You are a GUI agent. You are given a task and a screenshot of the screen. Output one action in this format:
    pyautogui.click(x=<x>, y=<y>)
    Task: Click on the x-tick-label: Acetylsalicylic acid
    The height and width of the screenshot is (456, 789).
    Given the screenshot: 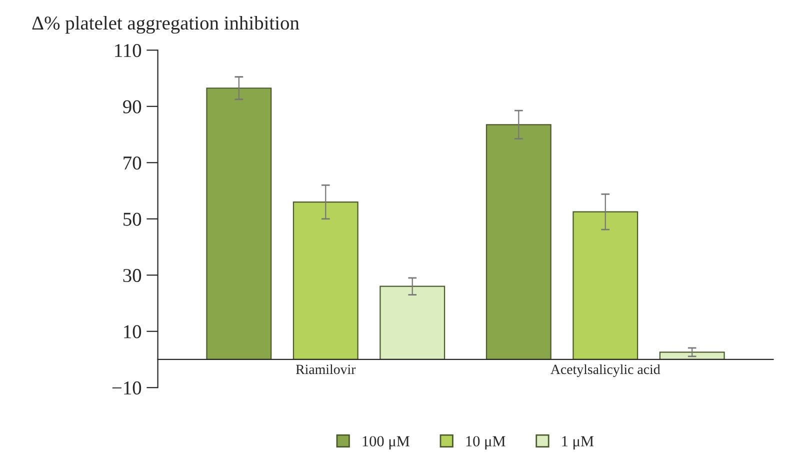 What is the action you would take?
    pyautogui.click(x=605, y=370)
    